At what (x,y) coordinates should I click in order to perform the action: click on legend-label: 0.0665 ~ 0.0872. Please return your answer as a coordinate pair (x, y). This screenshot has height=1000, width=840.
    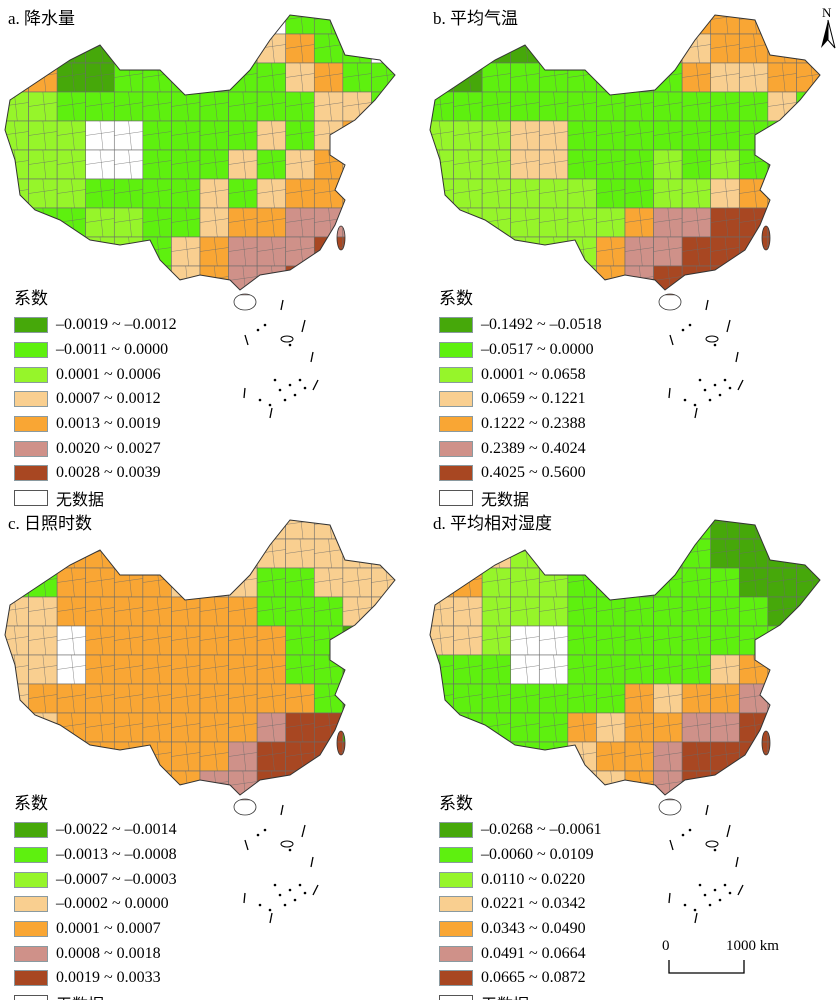
    Looking at the image, I should click on (533, 978).